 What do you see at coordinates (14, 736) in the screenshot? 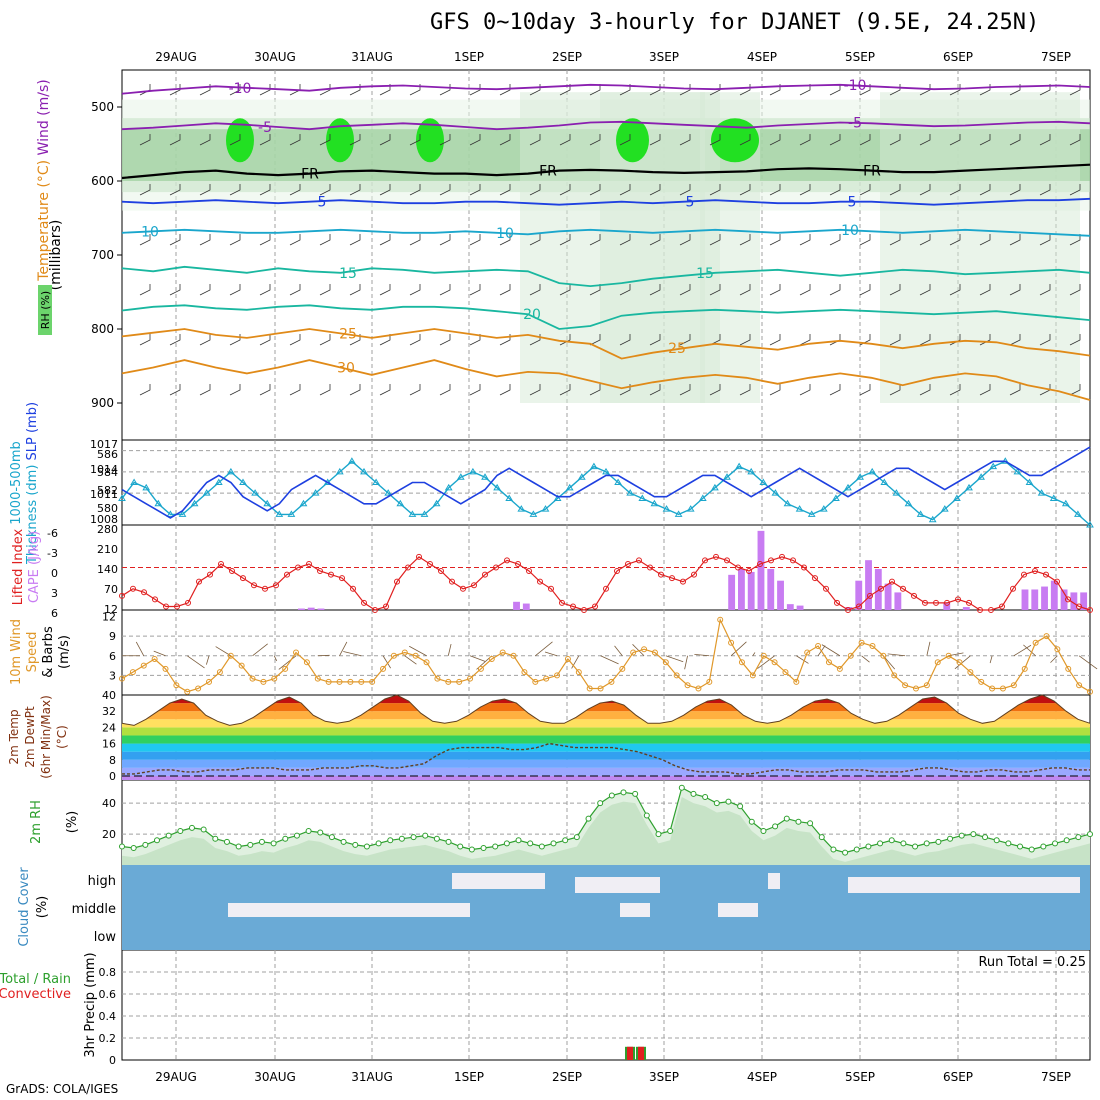
I see `ylabel-temp-line: 2m Temp` at bounding box center [14, 736].